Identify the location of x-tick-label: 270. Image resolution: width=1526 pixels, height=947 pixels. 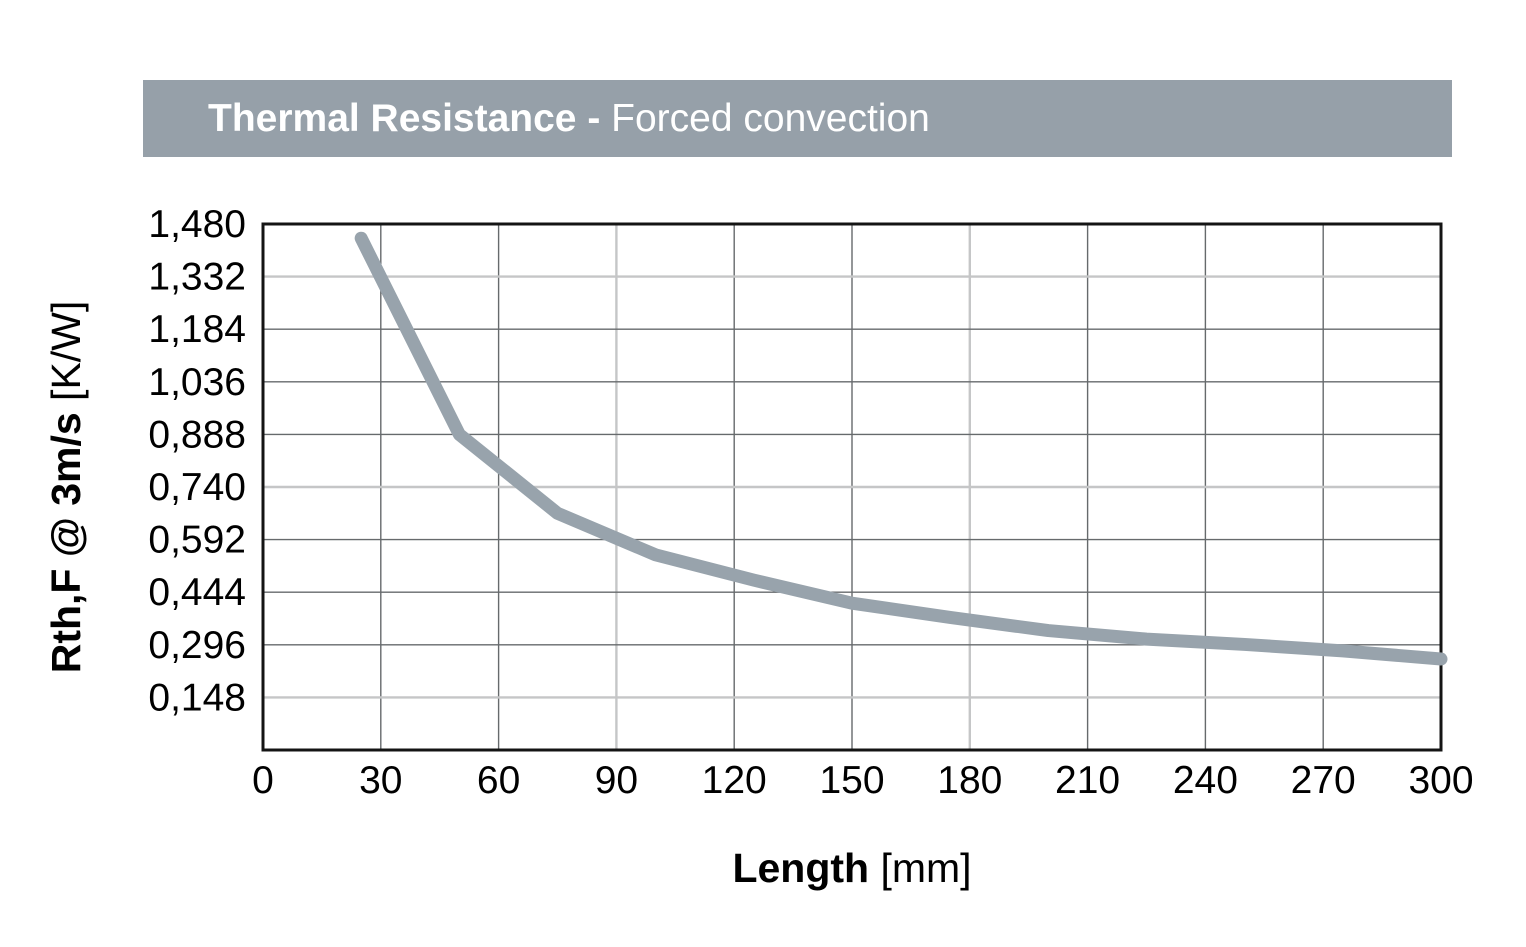
(1323, 780).